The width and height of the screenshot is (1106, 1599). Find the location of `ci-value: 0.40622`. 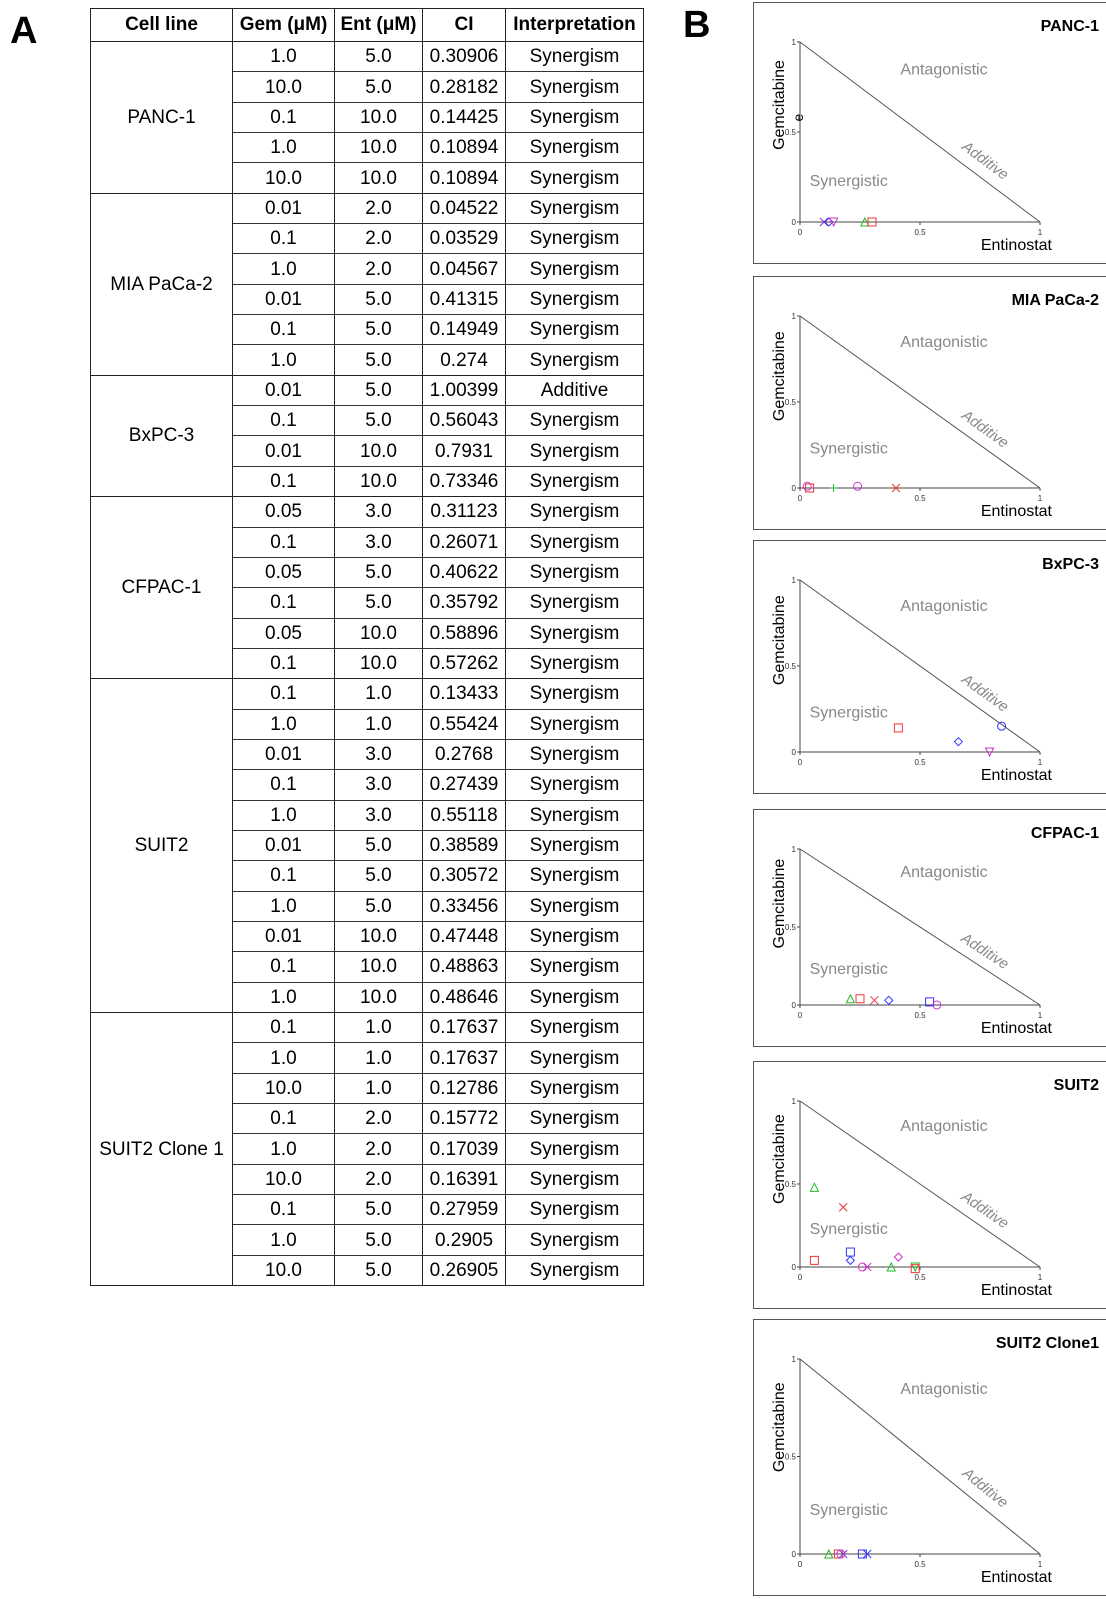

ci-value: 0.40622 is located at coordinates (464, 573).